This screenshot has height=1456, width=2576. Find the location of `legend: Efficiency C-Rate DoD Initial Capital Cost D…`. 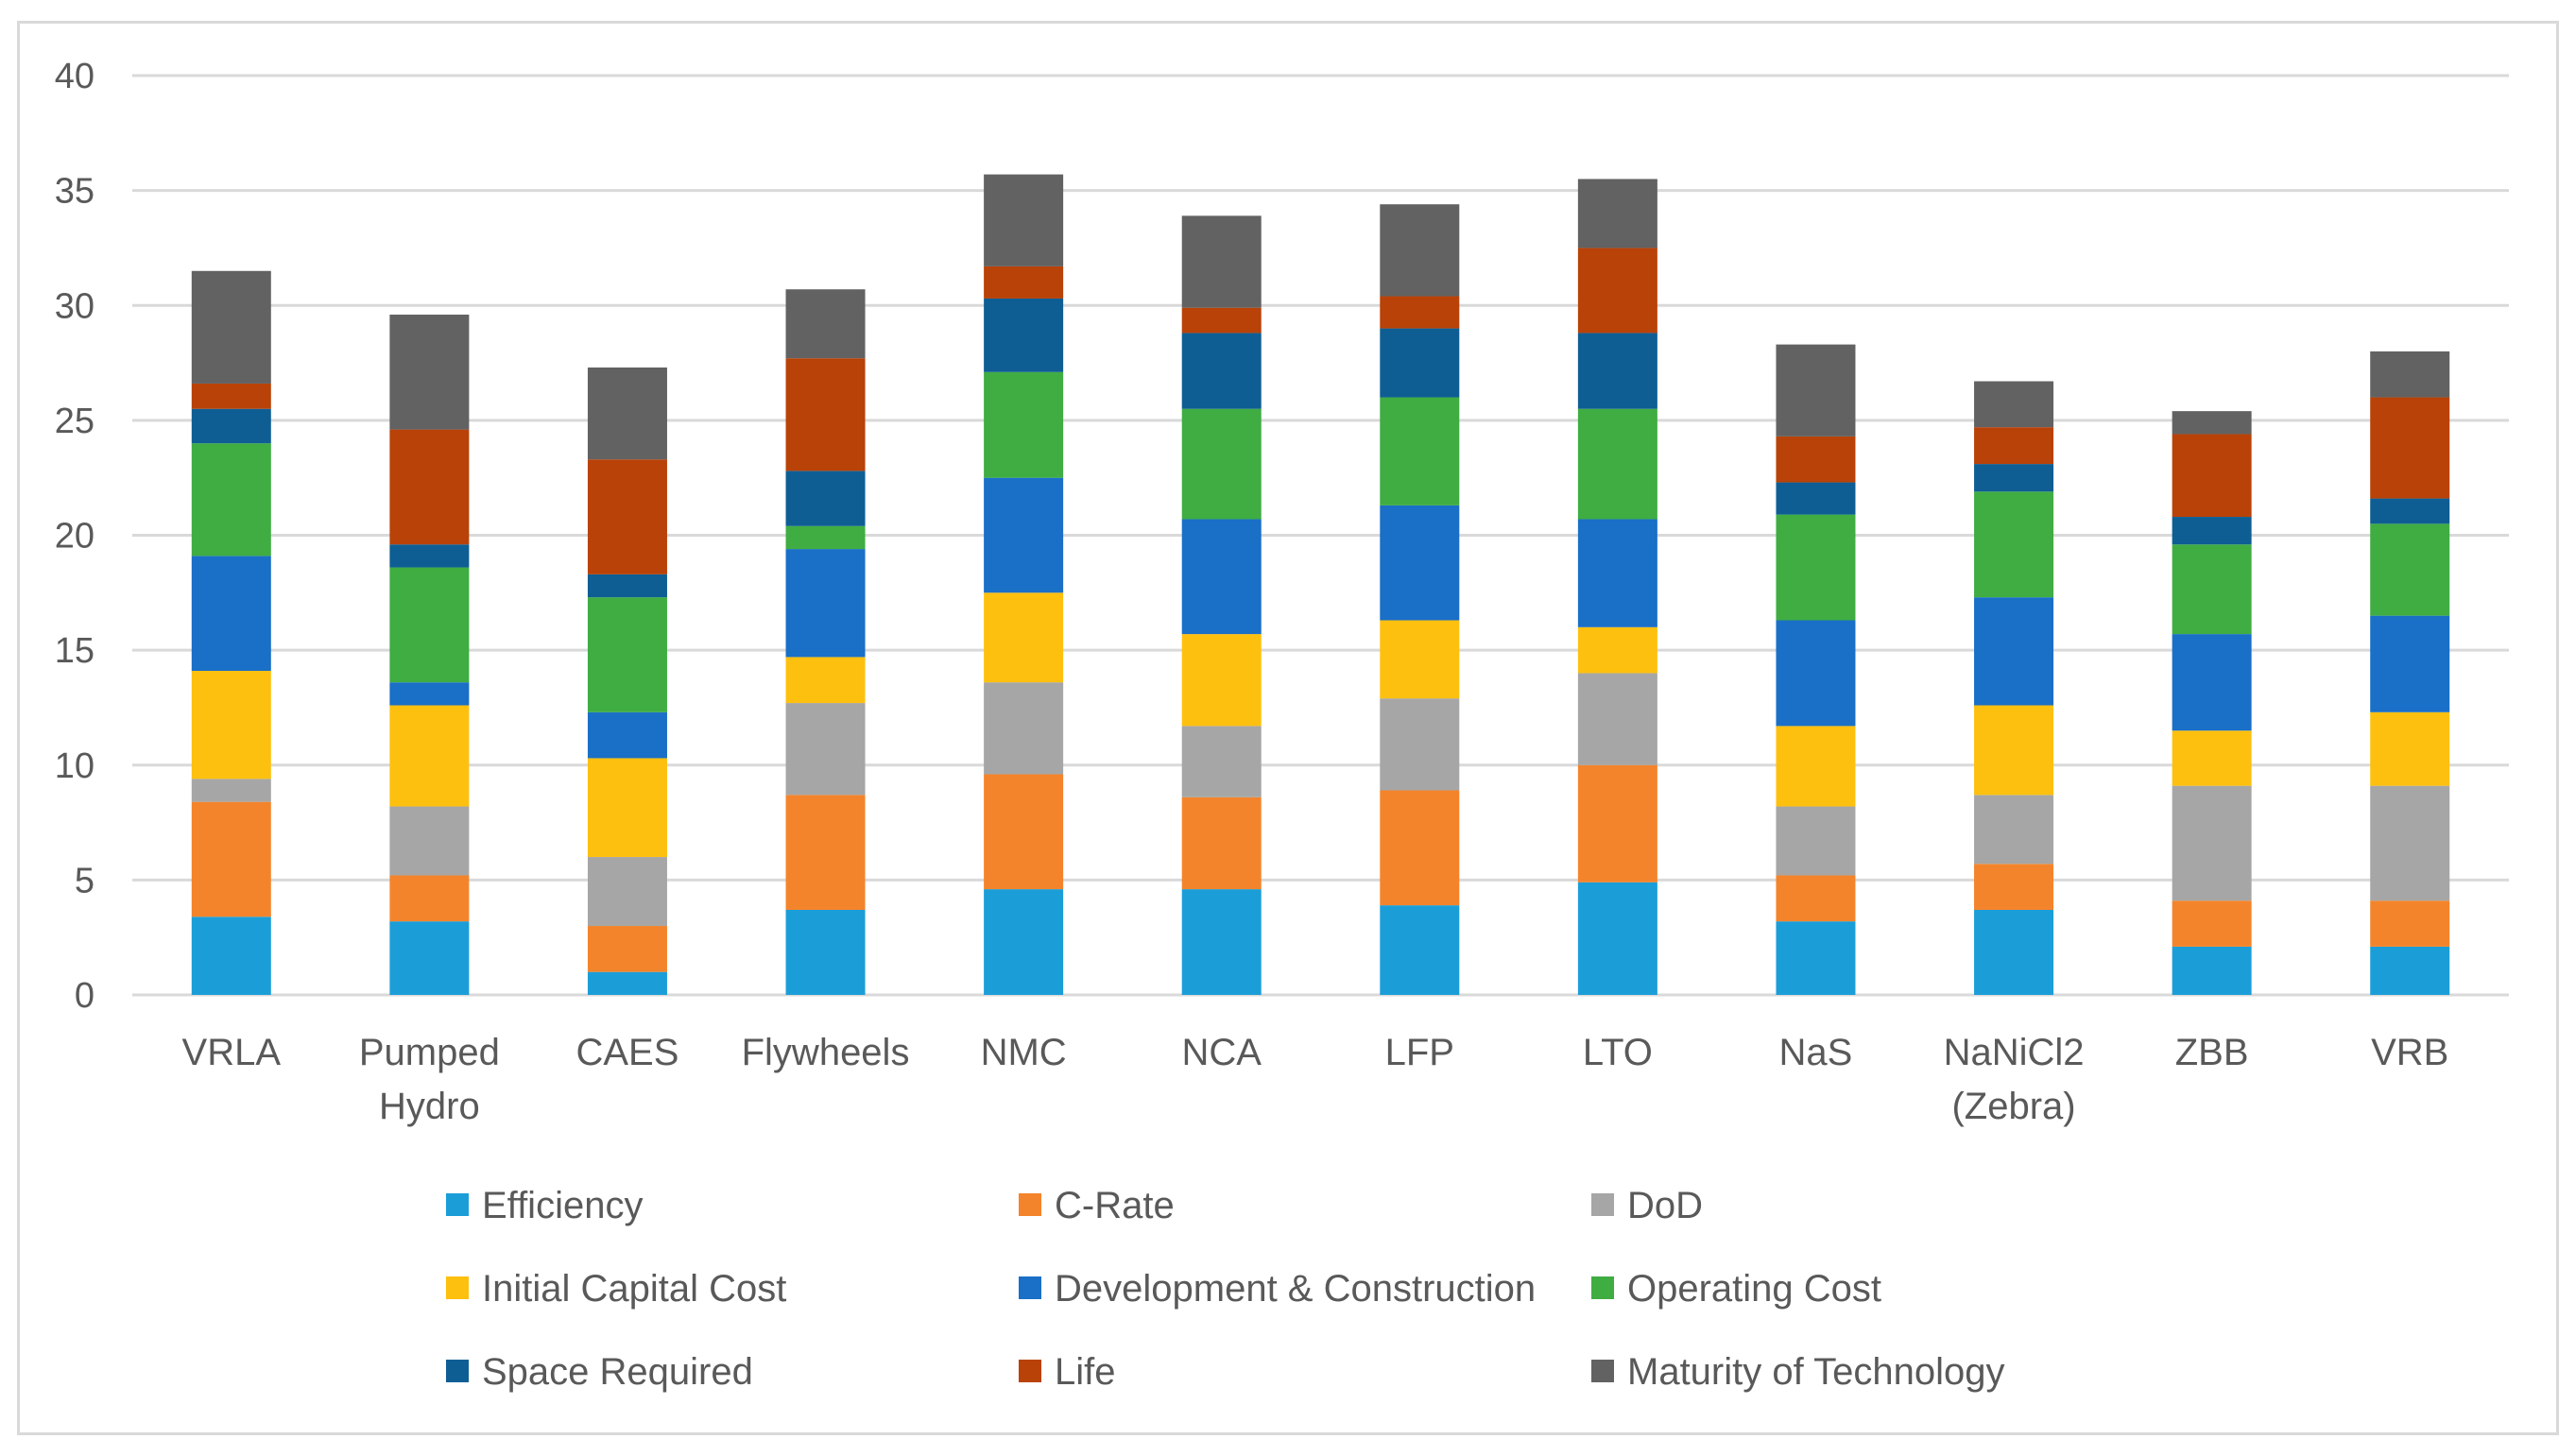

legend: Efficiency C-Rate DoD Initial Capital Cost D… is located at coordinates (1225, 1289).